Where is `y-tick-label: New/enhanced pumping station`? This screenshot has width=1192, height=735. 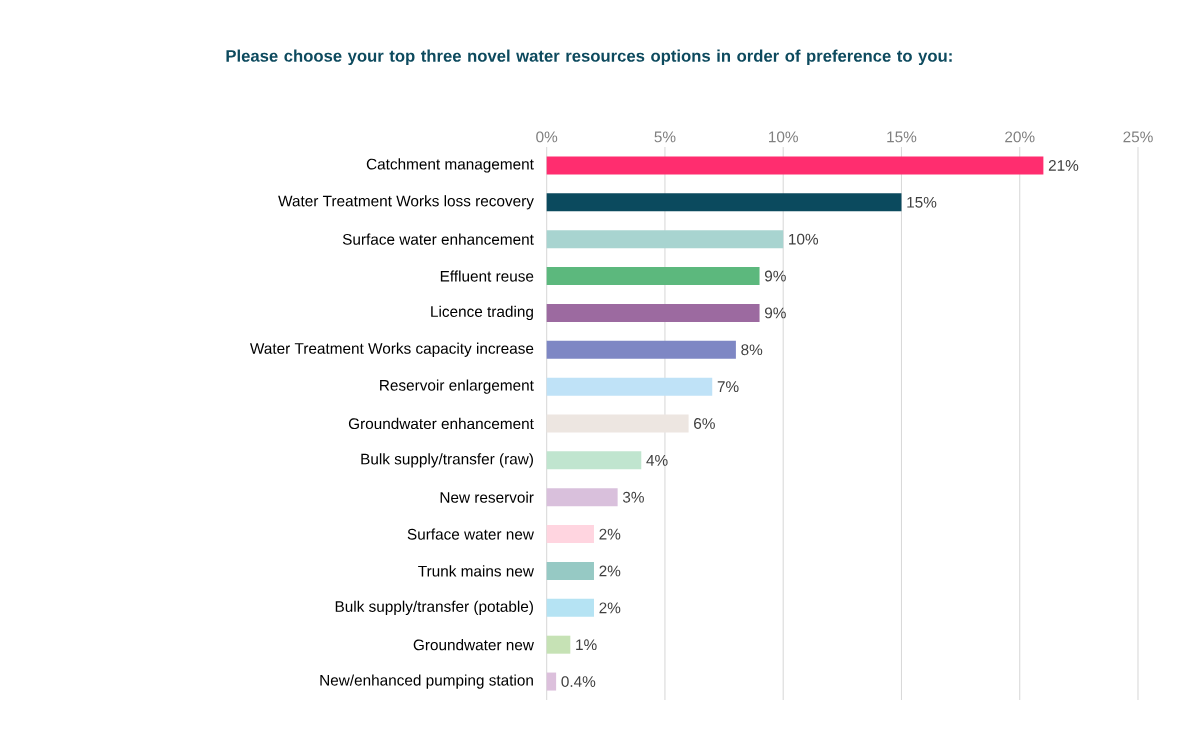
y-tick-label: New/enhanced pumping station is located at coordinates (426, 681).